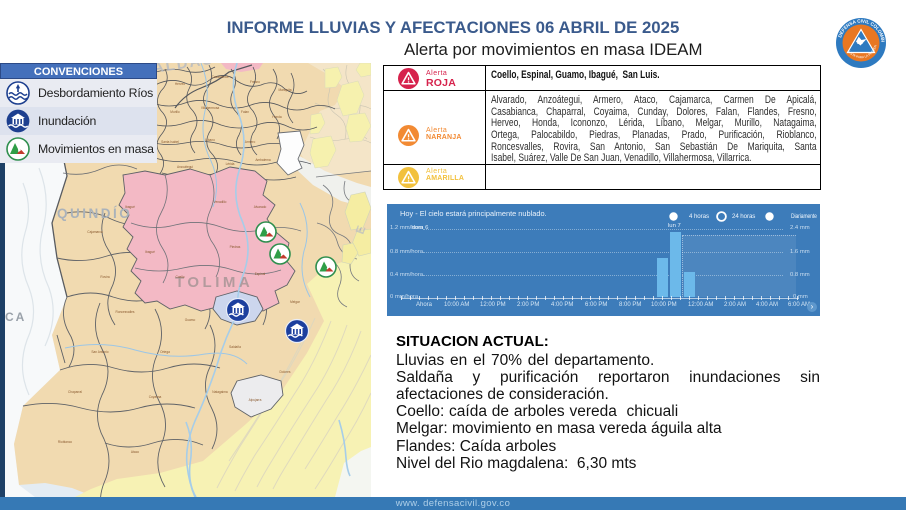  What do you see at coordinates (125, 312) in the screenshot?
I see `svg-text: Roncesvalles` at bounding box center [125, 312].